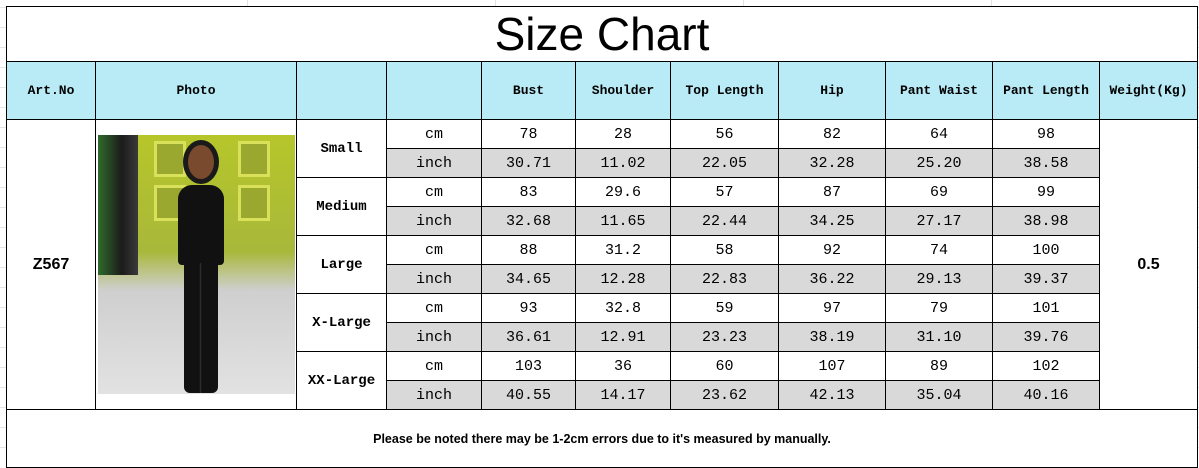  I want to click on size-label: Small, so click(341, 148).